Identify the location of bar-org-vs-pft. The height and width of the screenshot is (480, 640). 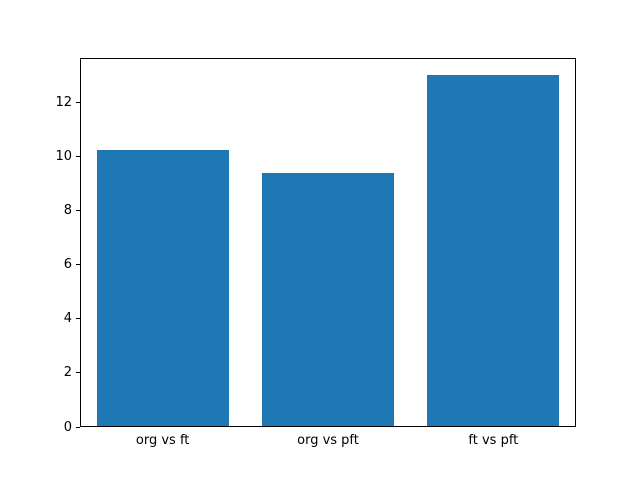
(328, 299).